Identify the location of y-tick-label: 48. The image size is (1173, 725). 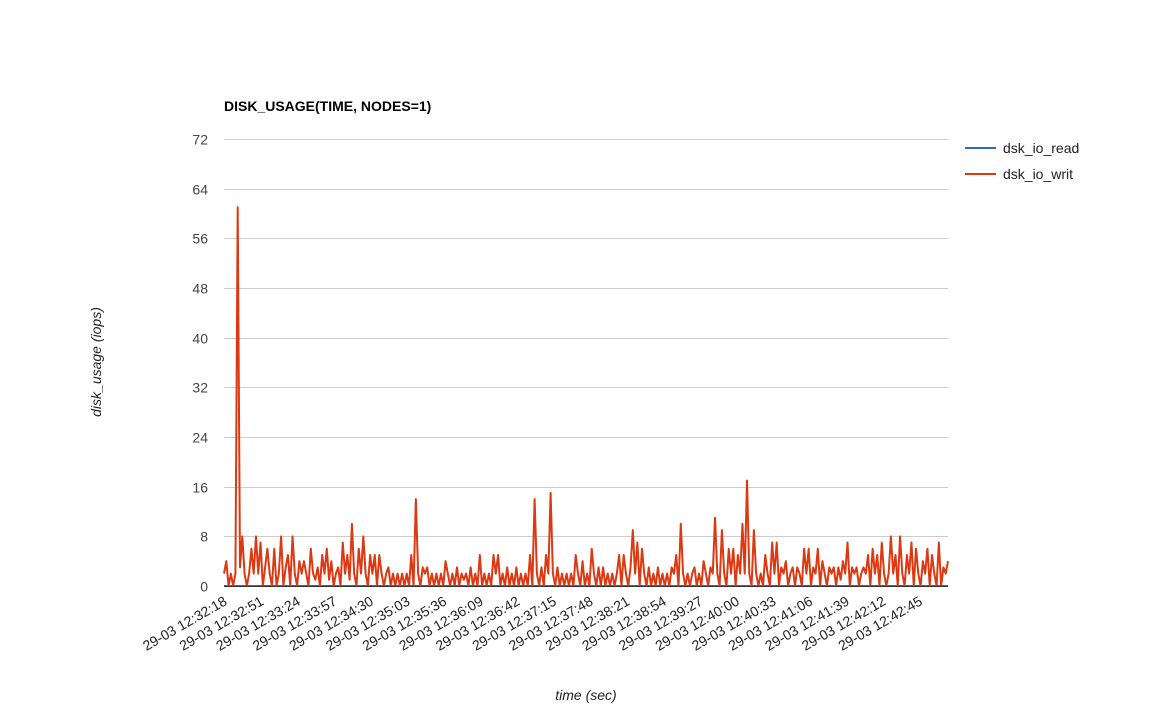
(200, 289).